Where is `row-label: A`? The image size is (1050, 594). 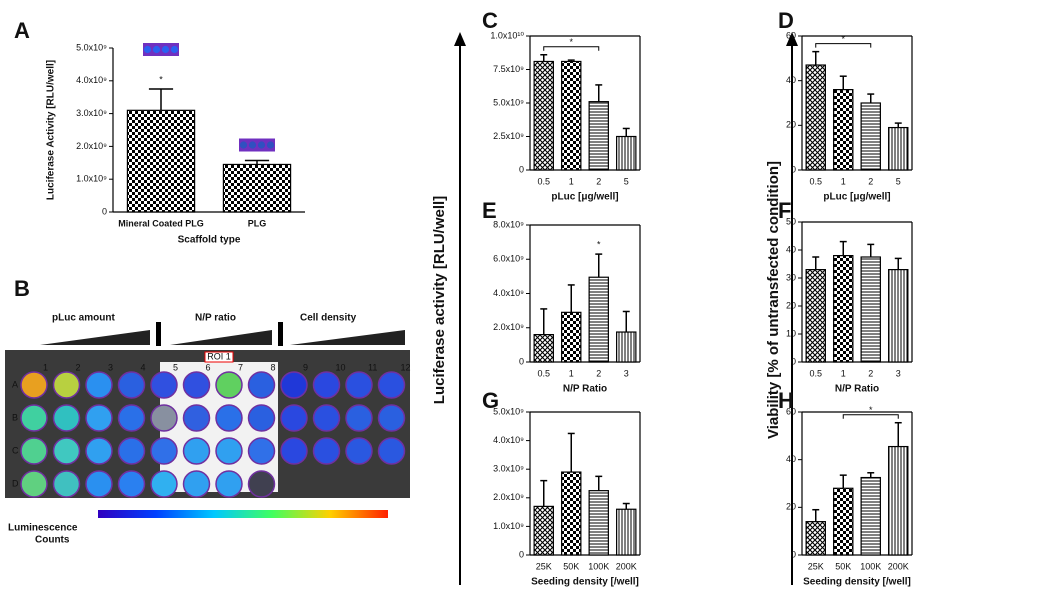
row-label: A is located at coordinates (15, 384).